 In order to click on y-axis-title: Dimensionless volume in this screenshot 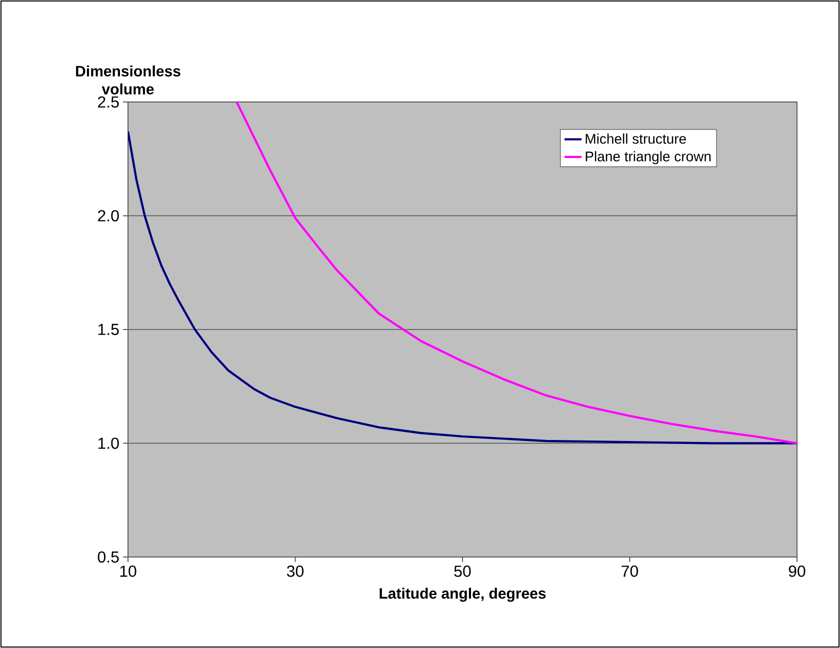, I will do `click(128, 79)`.